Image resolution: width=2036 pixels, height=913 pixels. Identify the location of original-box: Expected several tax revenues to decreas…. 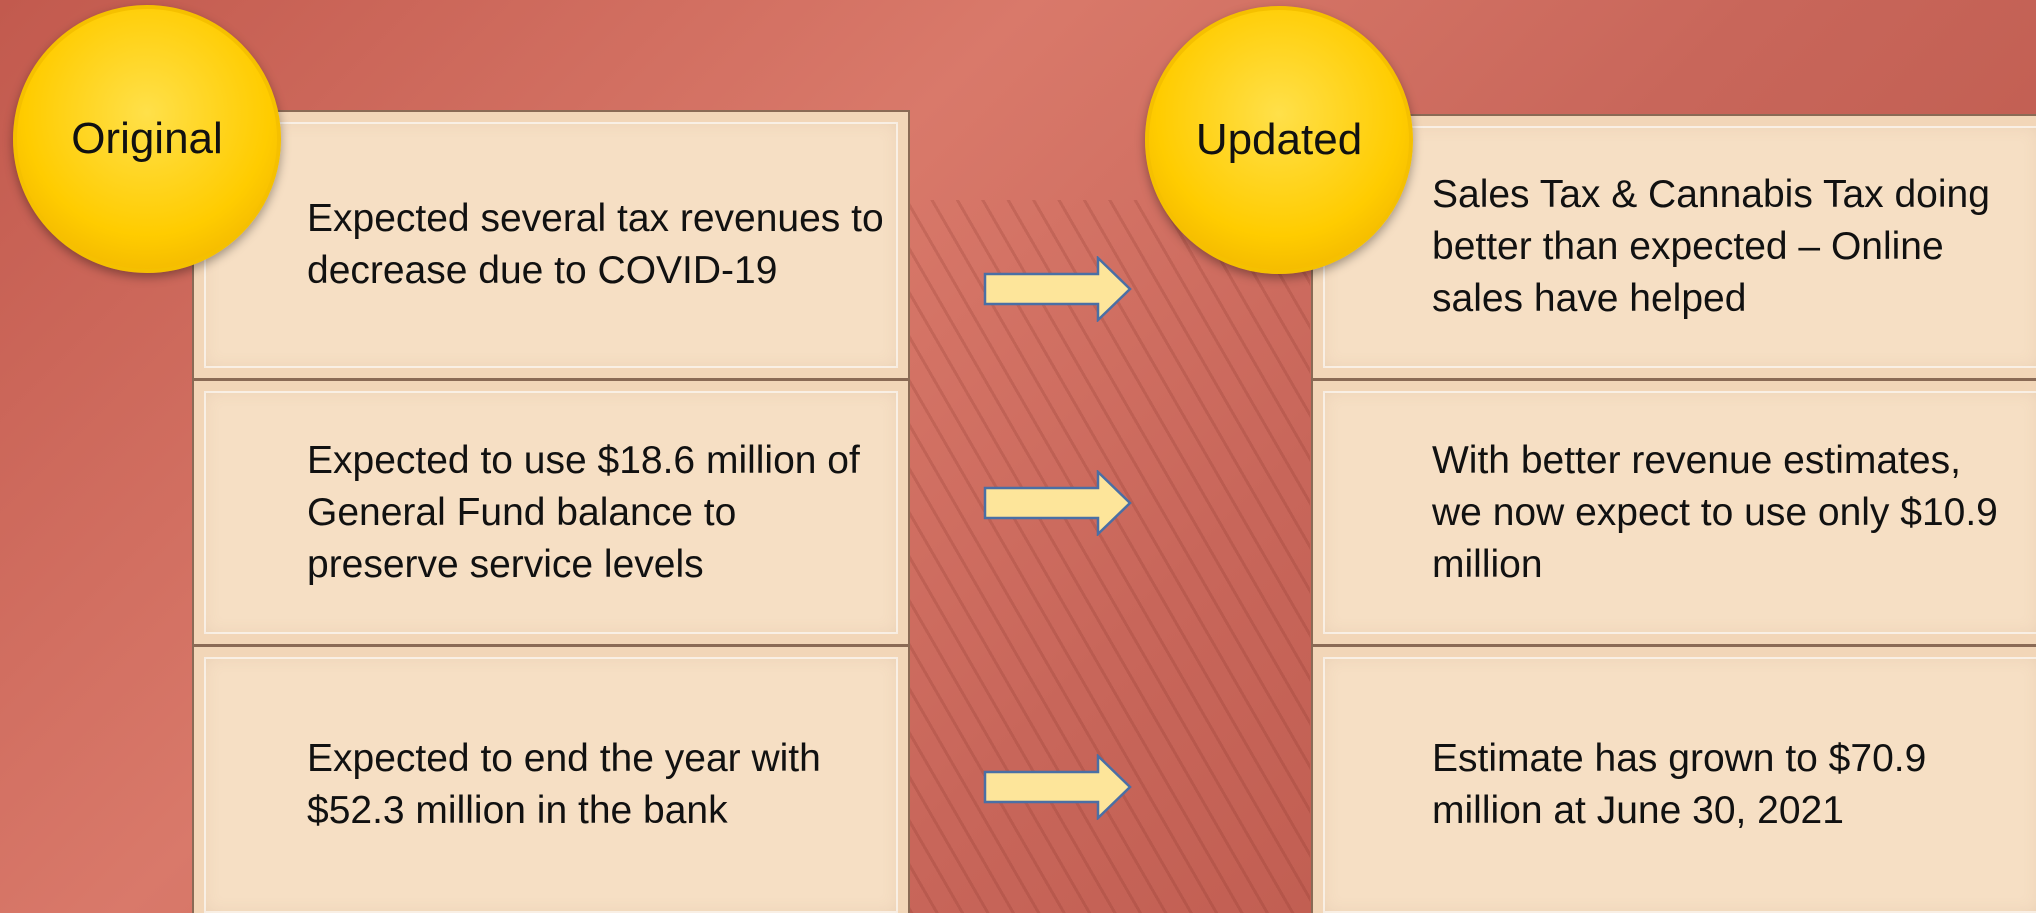
(551, 245).